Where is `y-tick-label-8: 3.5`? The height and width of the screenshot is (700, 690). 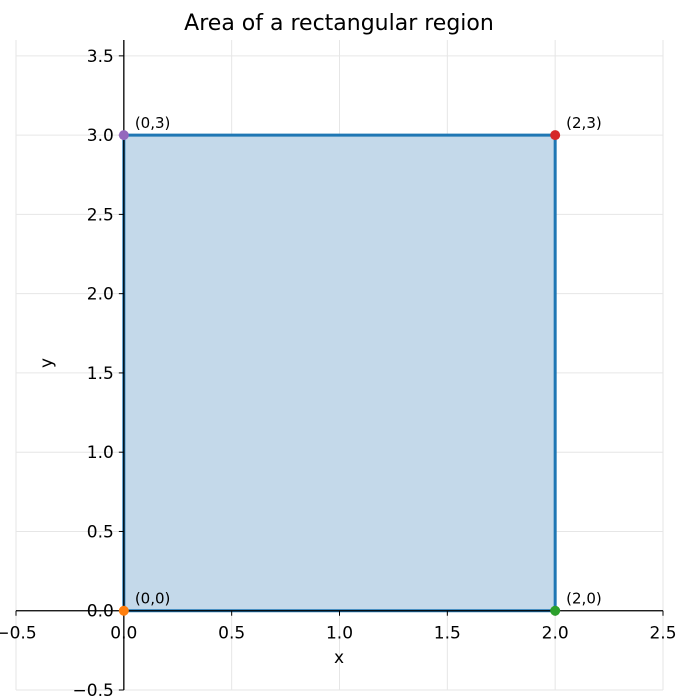 y-tick-label-8: 3.5 is located at coordinates (100, 57).